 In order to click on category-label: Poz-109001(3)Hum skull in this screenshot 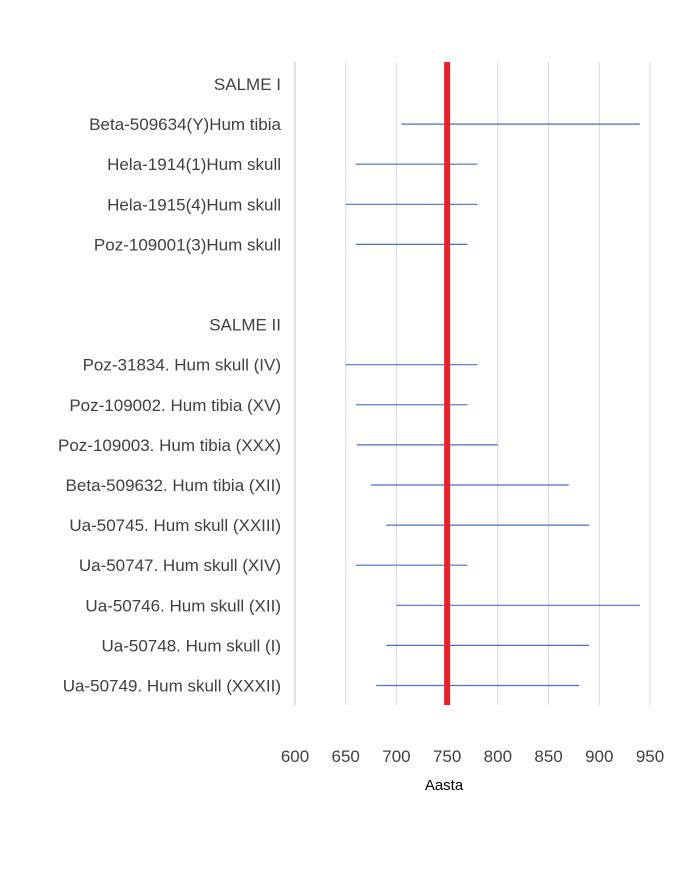, I will do `click(187, 244)`.